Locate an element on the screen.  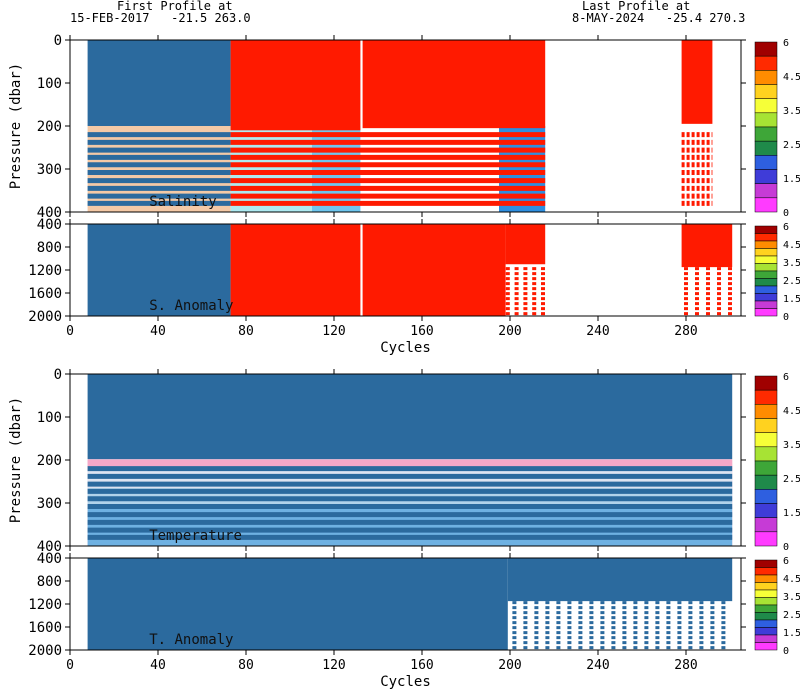
panel-title: Salinity is located at coordinates (182, 202).